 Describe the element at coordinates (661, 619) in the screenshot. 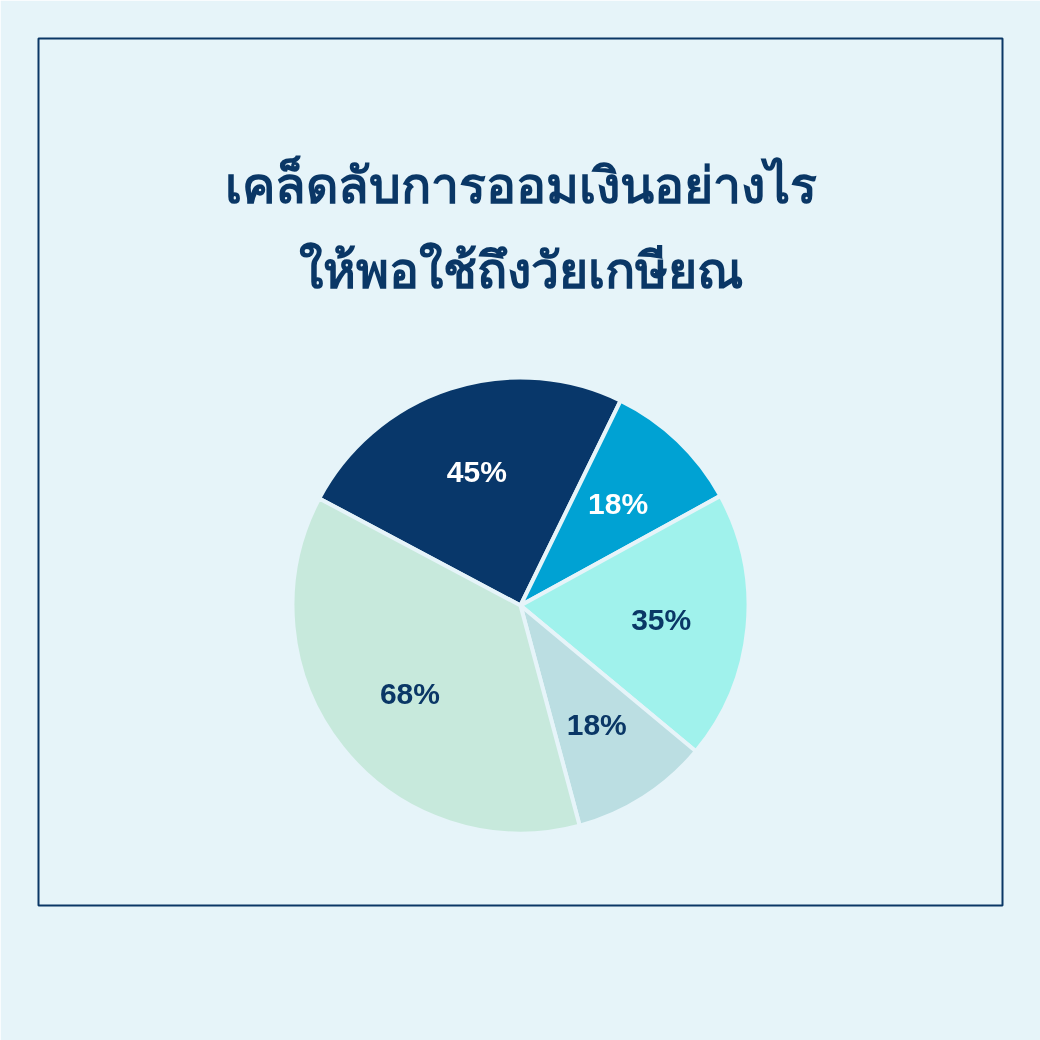

I see `data-label: 35%` at that location.